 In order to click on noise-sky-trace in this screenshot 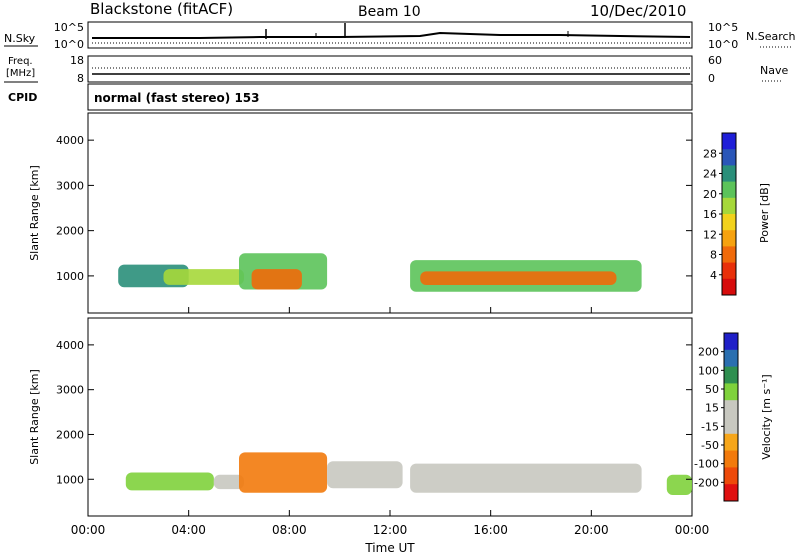, I will do `click(391, 35)`.